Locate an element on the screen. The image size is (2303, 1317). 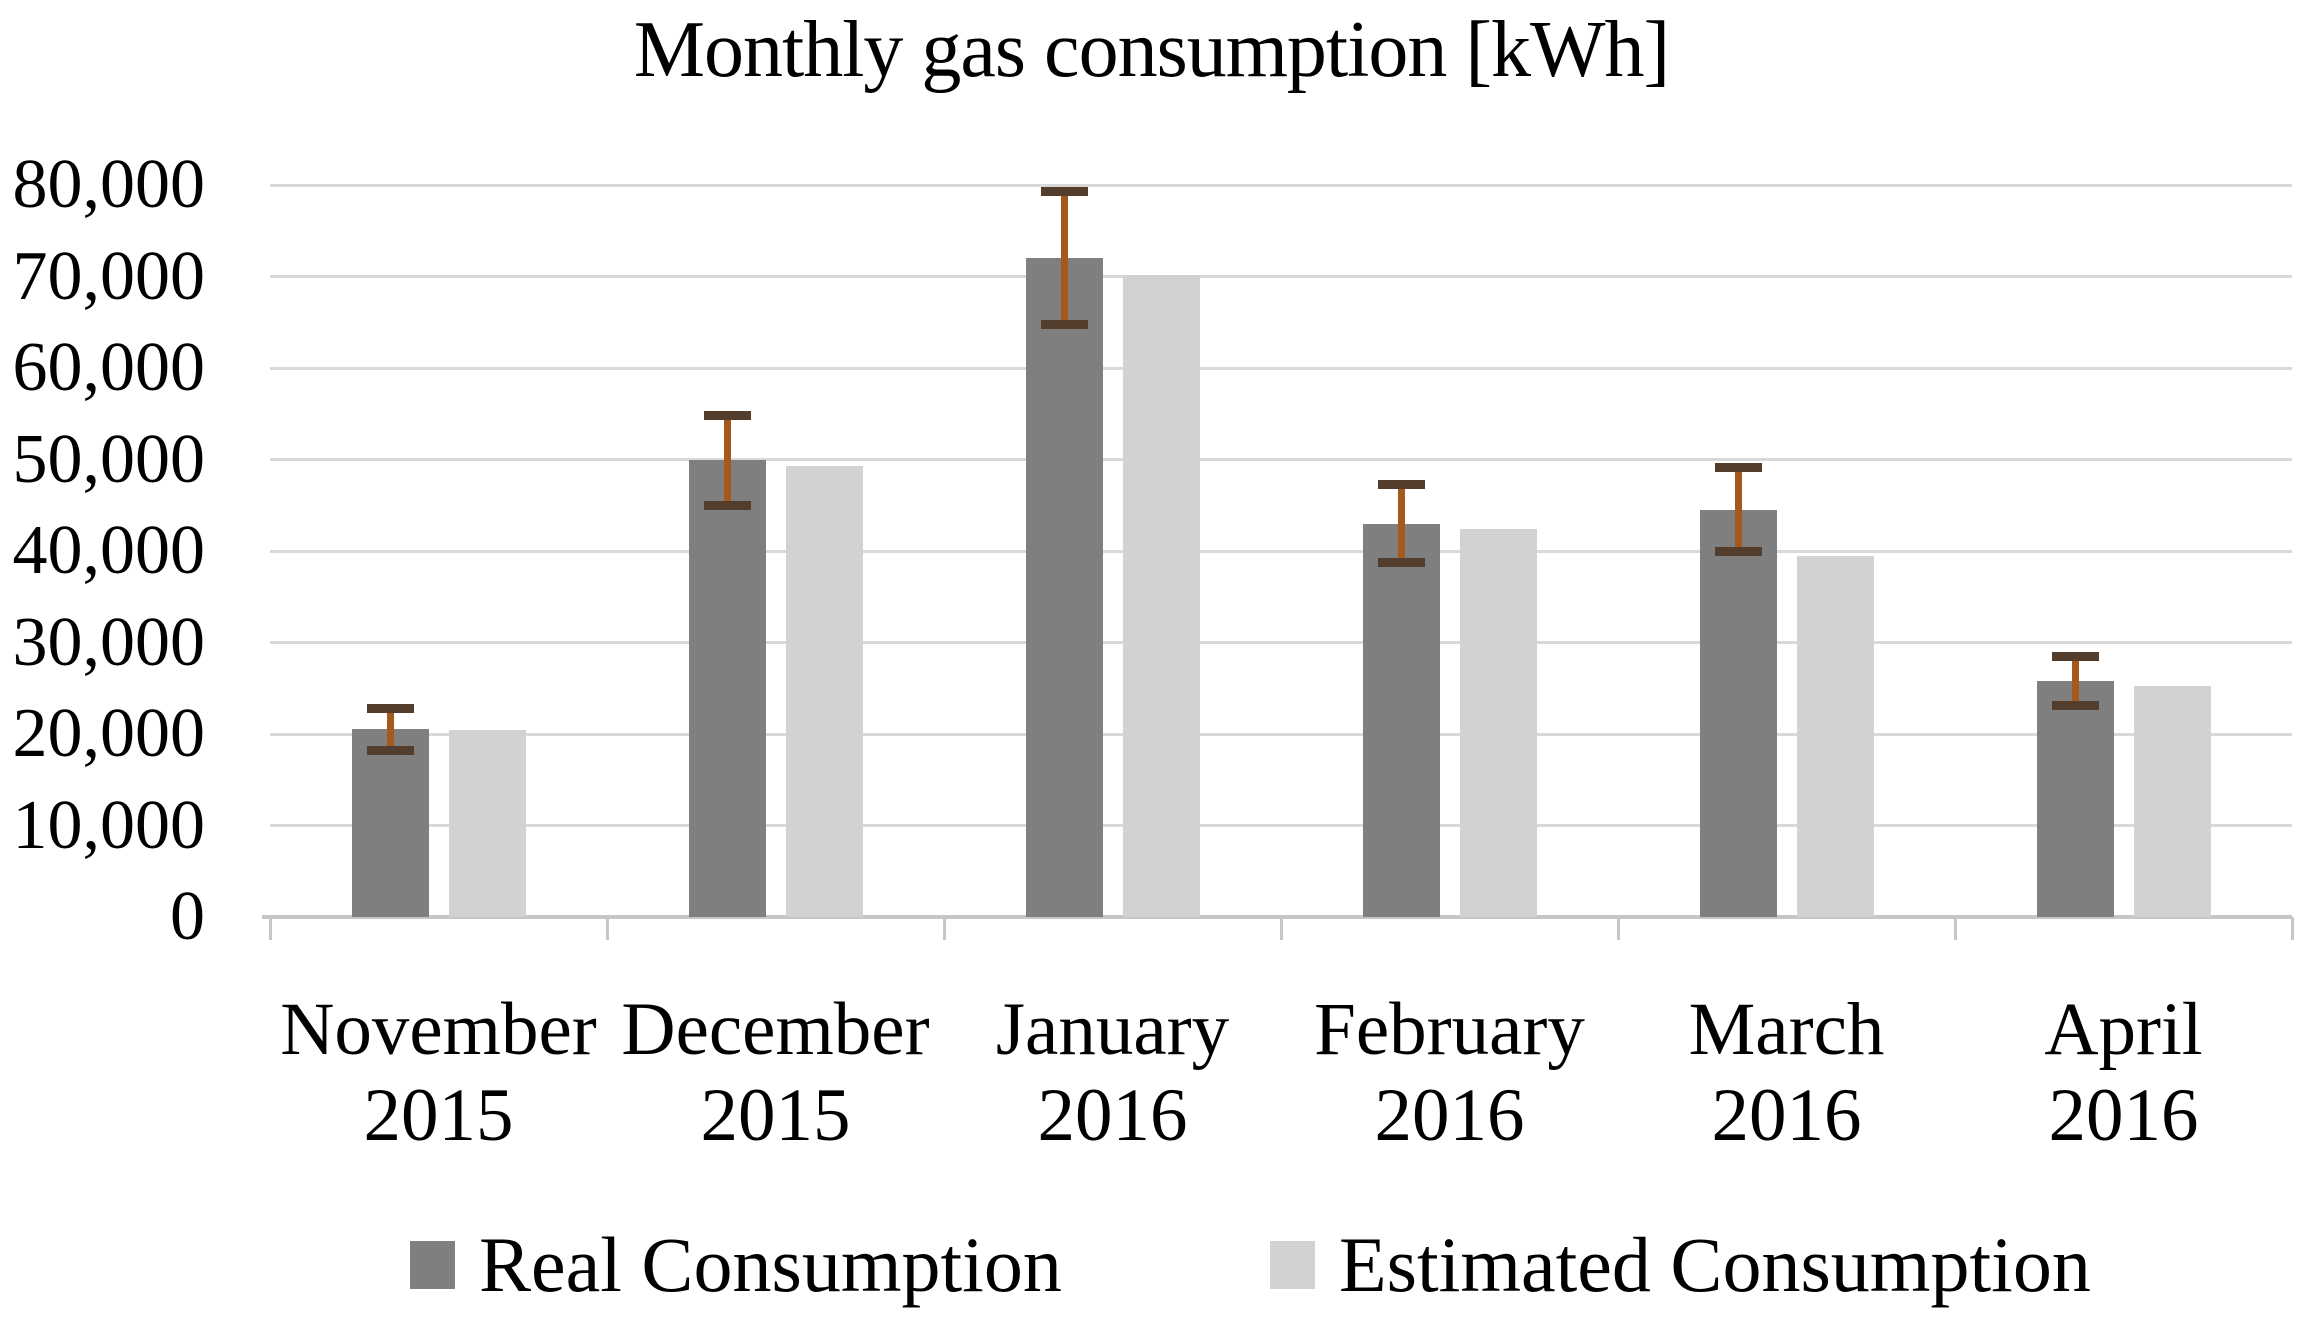
y-axis-tick-label: 50,000 is located at coordinates (109, 459).